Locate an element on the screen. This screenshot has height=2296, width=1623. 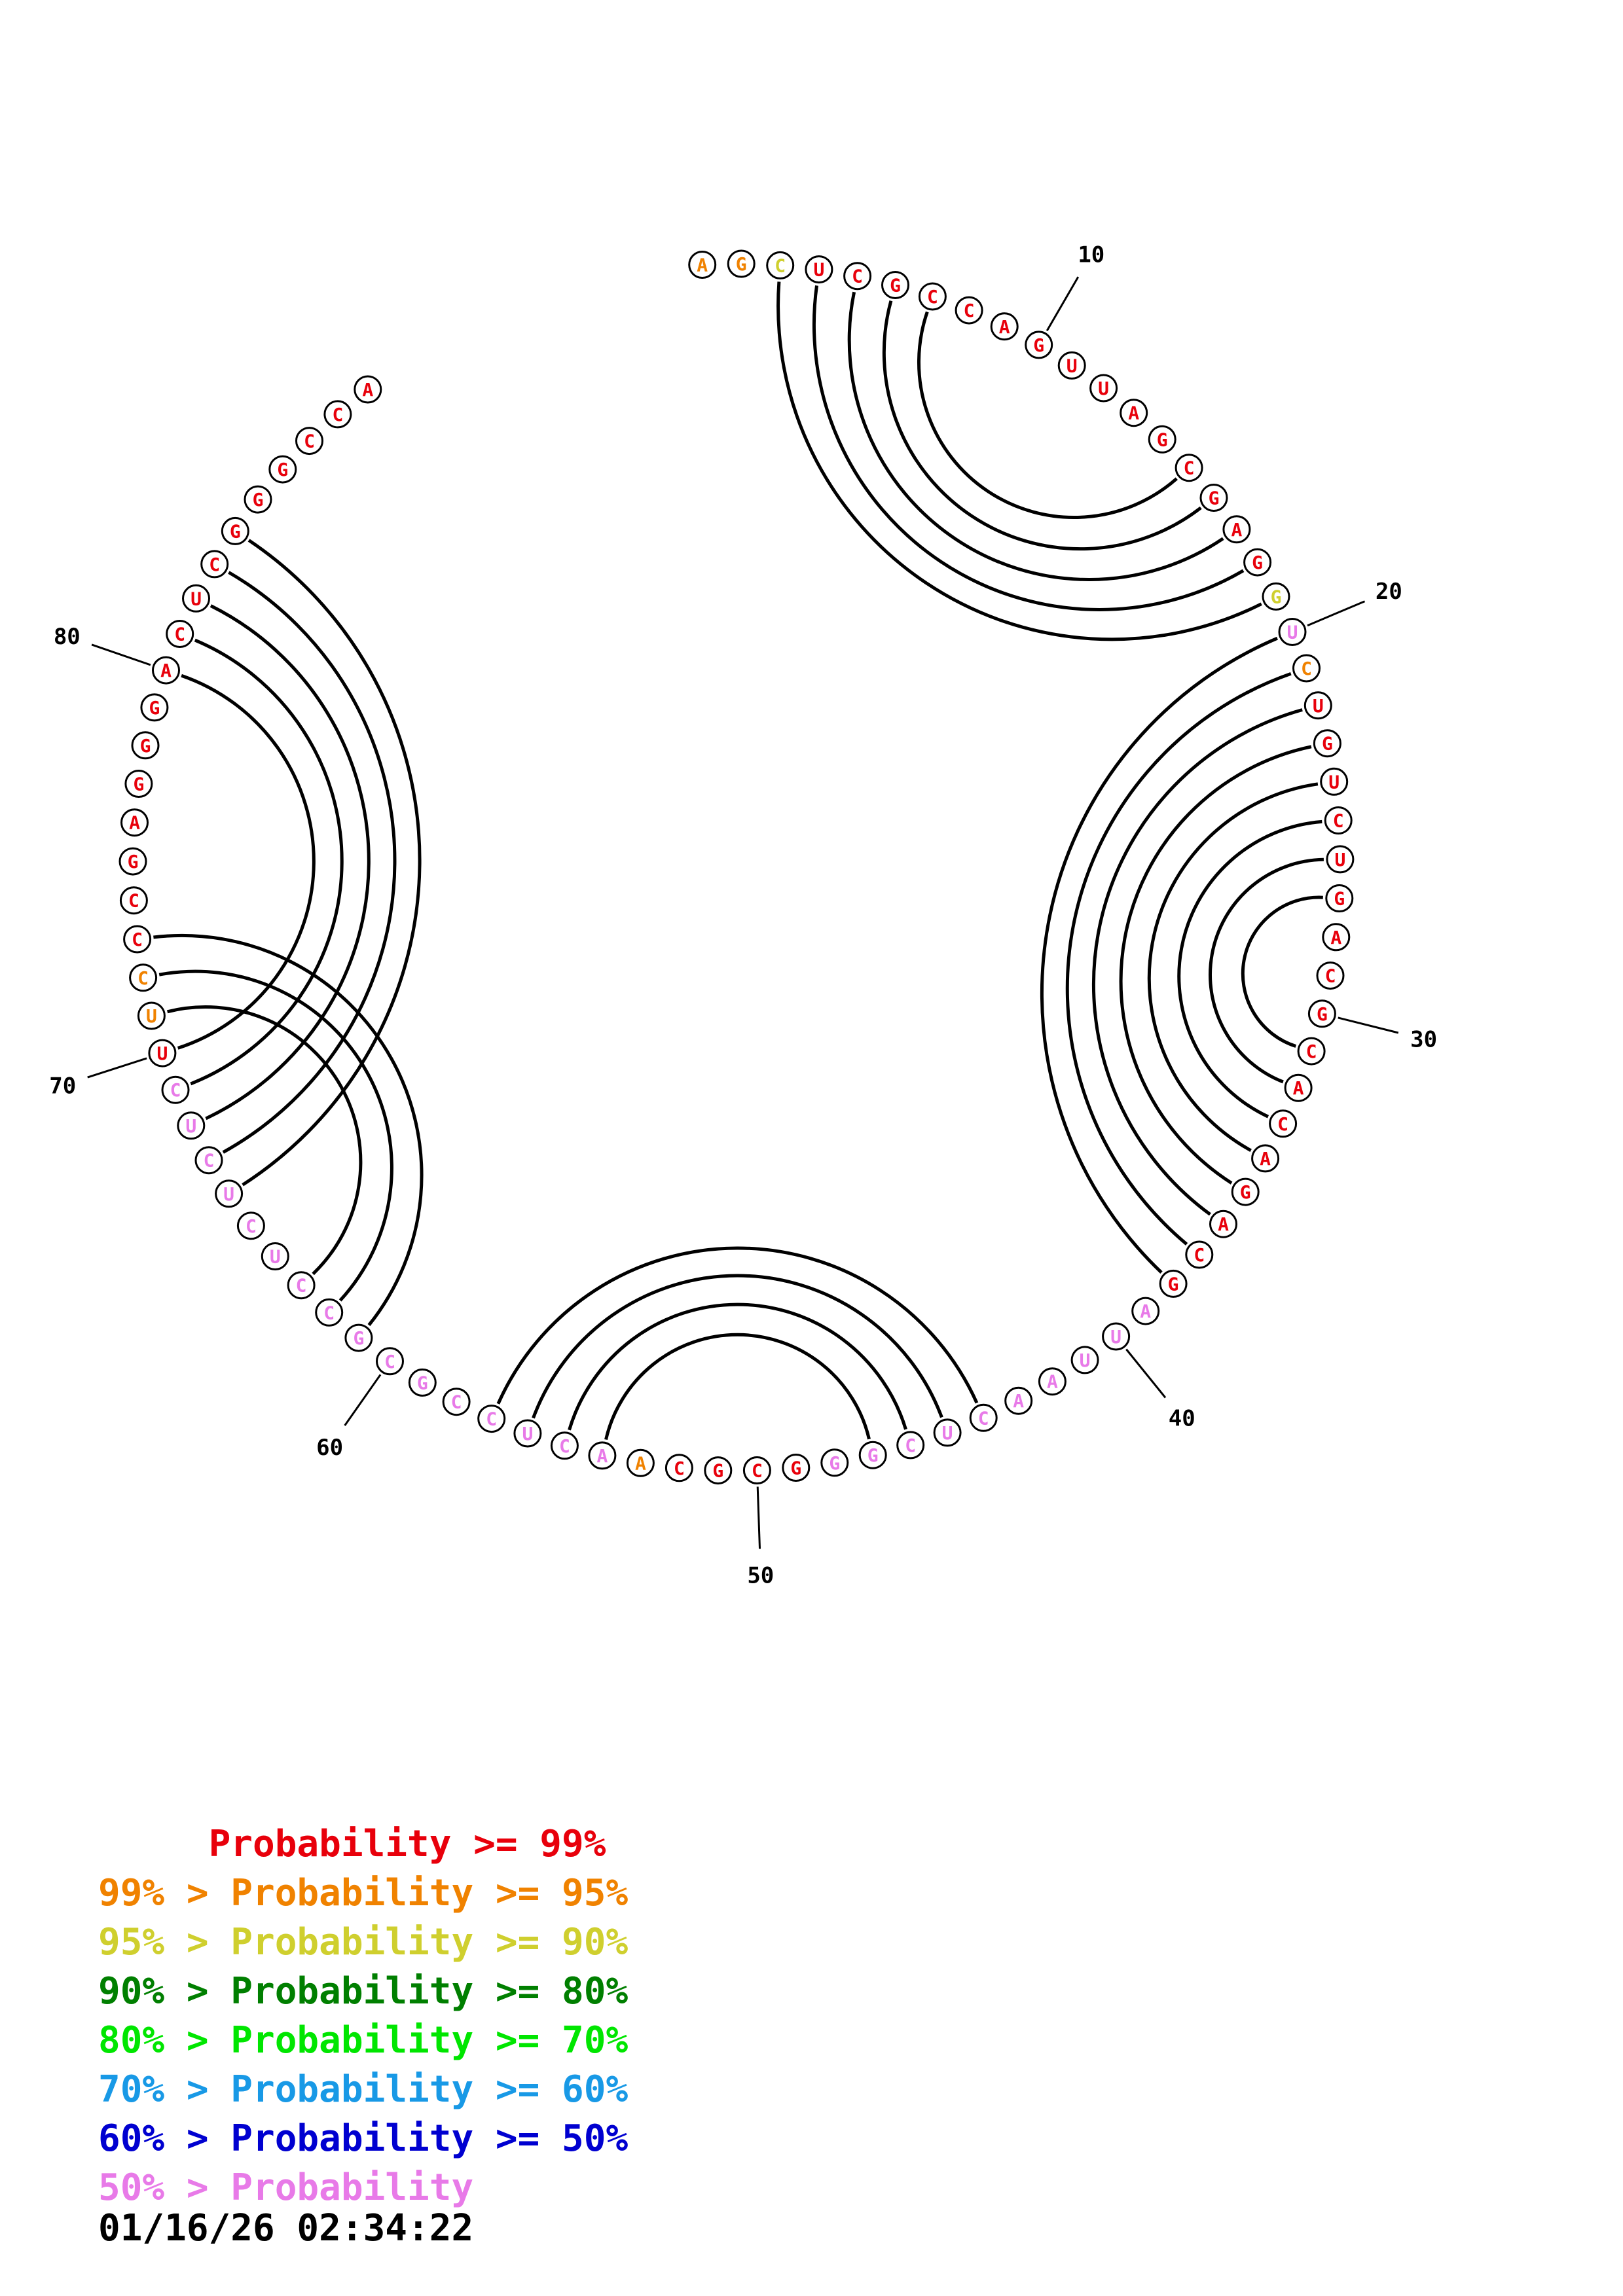
legend-entry: 70% > Probability >= 60% is located at coordinates (363, 2089).